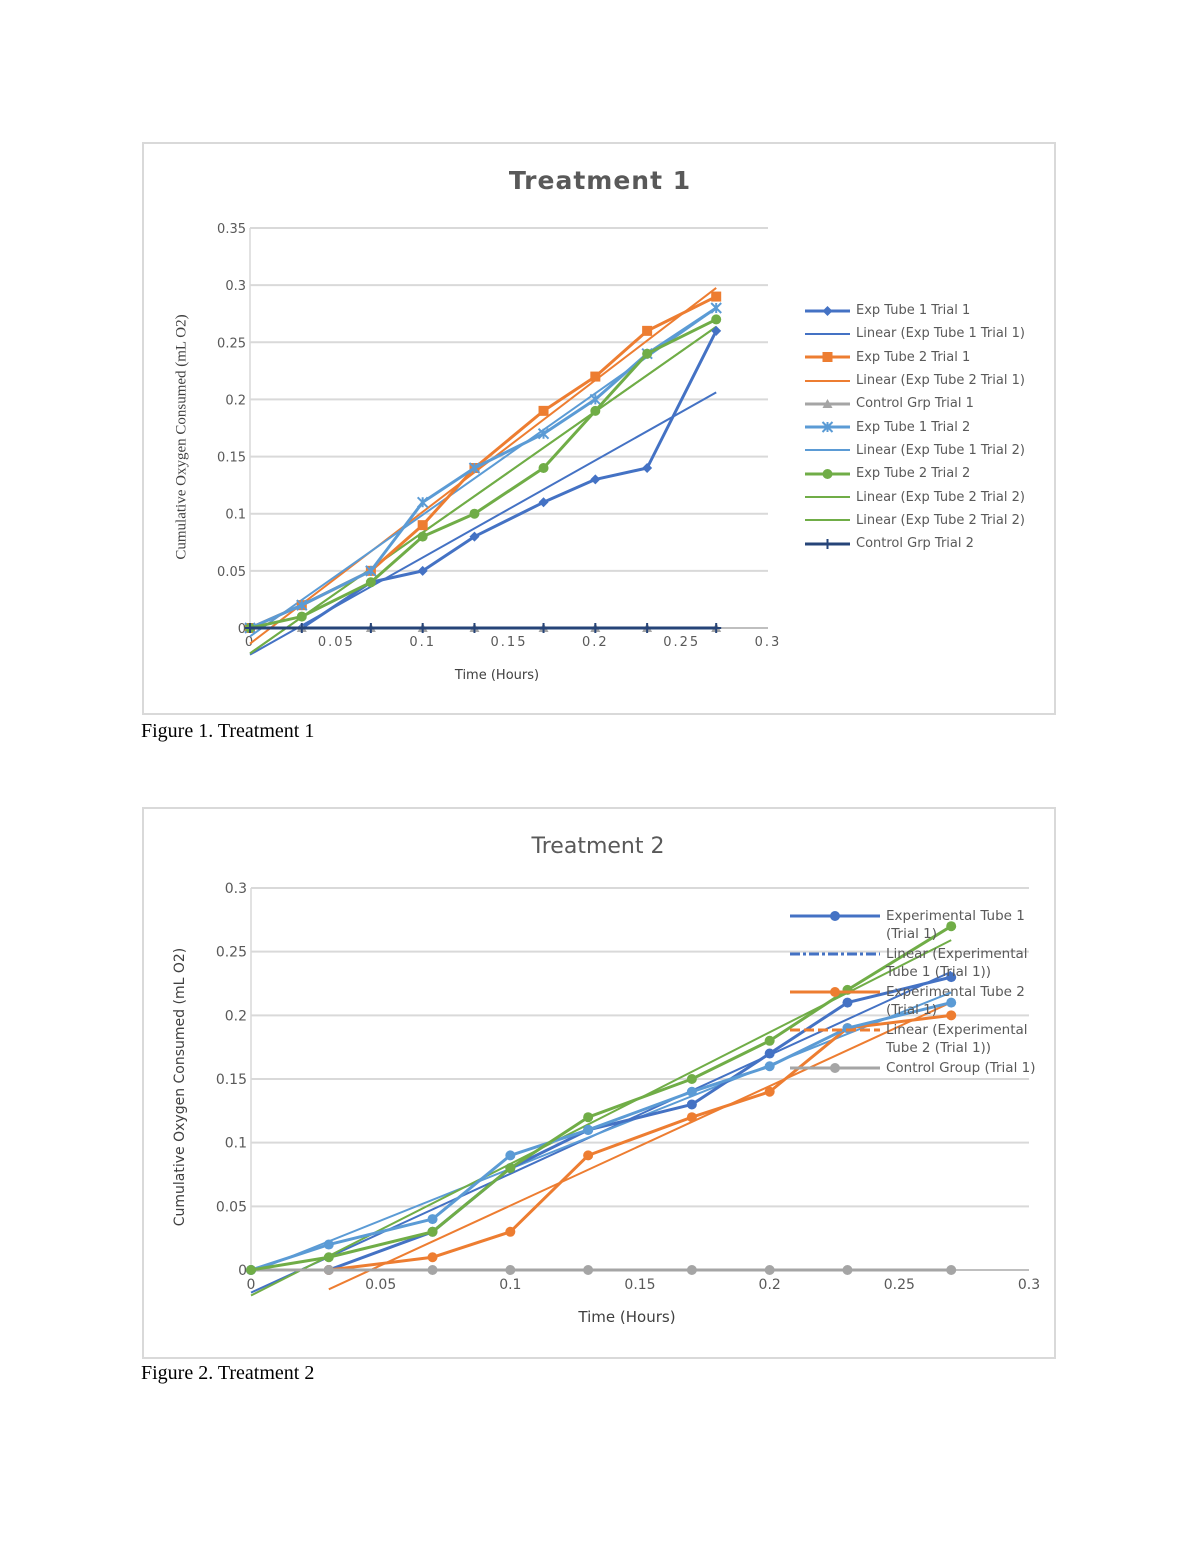 Image resolution: width=1200 pixels, height=1553 pixels. What do you see at coordinates (627, 1317) in the screenshot?
I see `chart-2-x-axis-label: Time (Hours)` at bounding box center [627, 1317].